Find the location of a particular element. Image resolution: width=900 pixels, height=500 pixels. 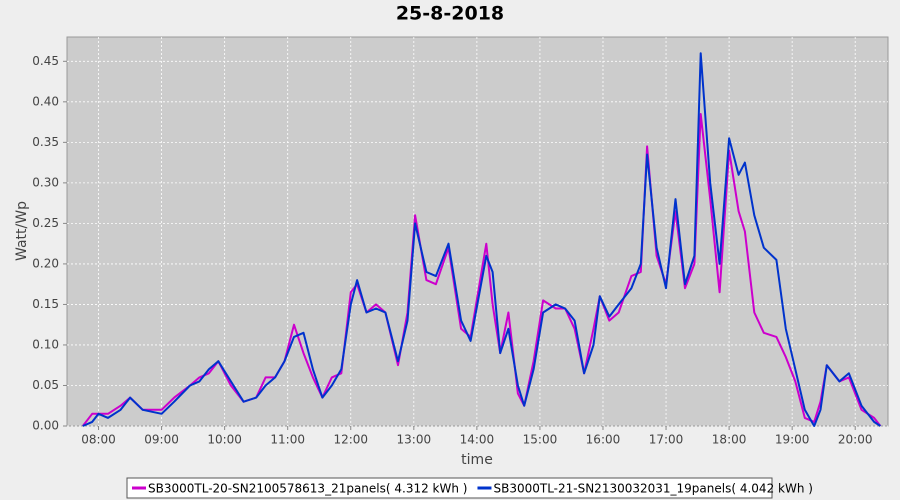

x-tick-label: 08:00 is located at coordinates (98, 440).